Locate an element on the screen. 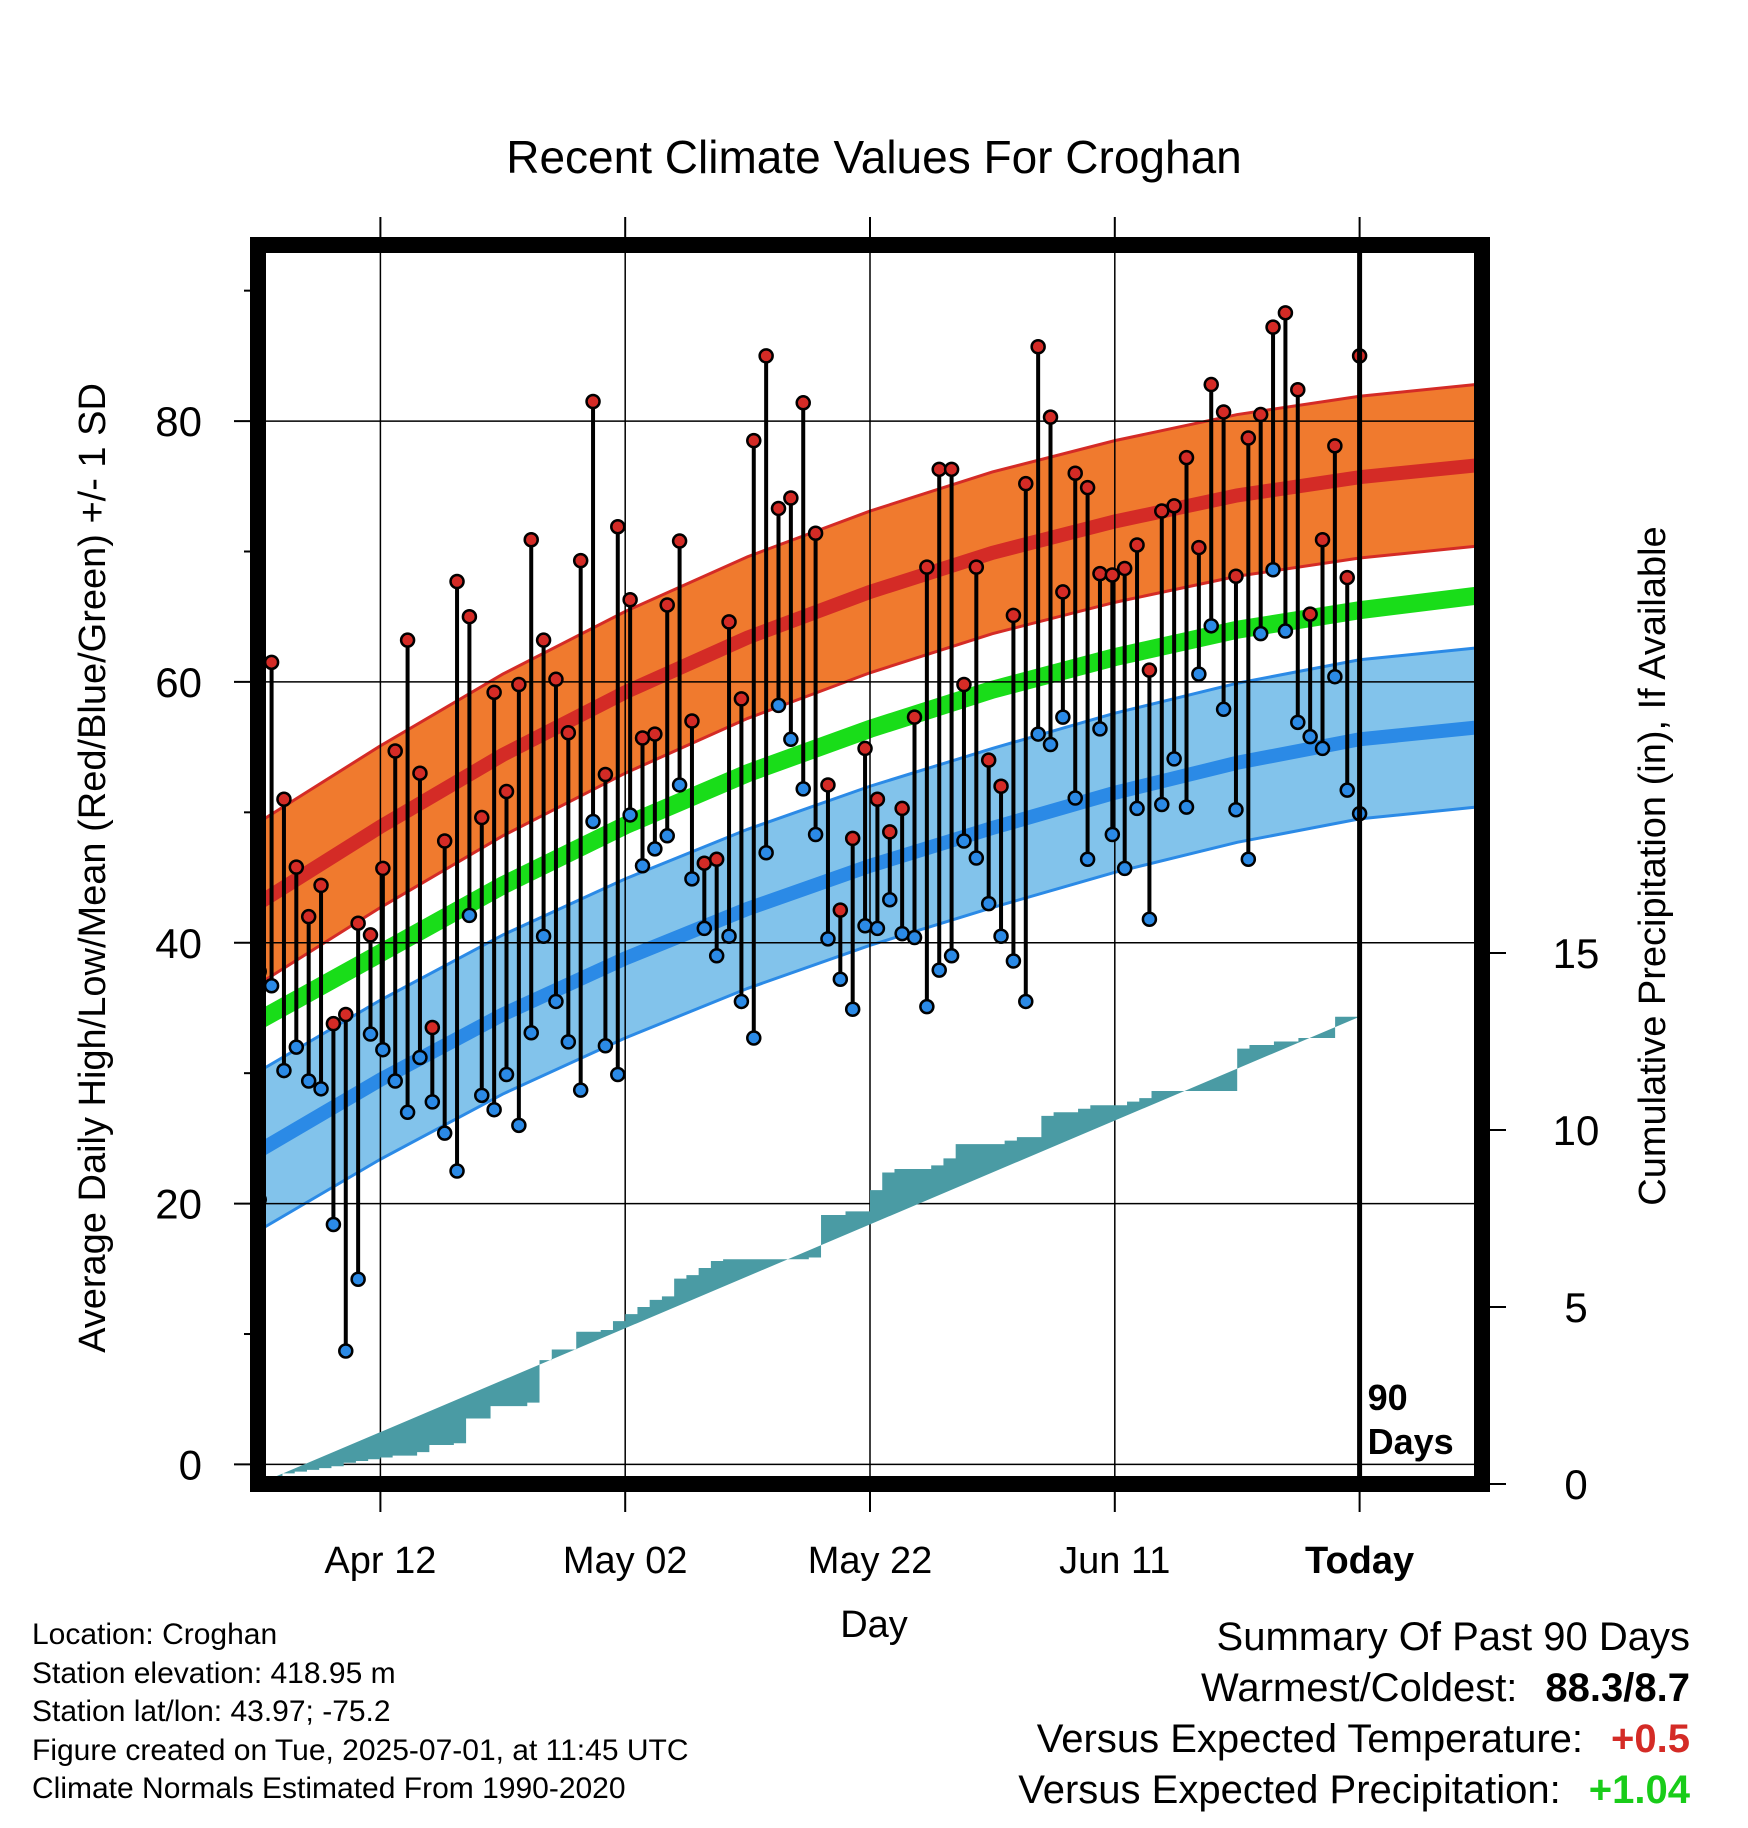 The width and height of the screenshot is (1748, 1828). temperature-label: Versus Expected Temperature: is located at coordinates (1310, 1739).